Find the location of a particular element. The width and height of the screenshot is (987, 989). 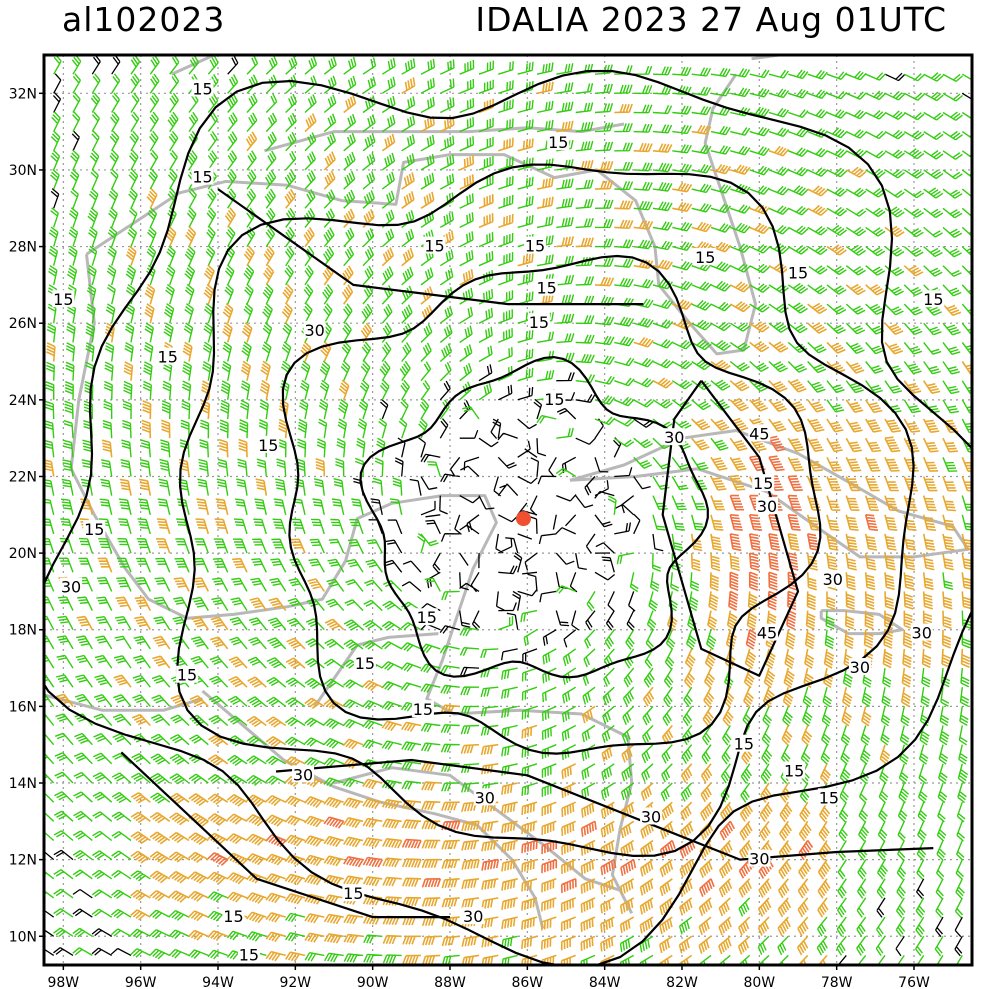

lon-tick-label: 84W is located at coordinates (605, 982).